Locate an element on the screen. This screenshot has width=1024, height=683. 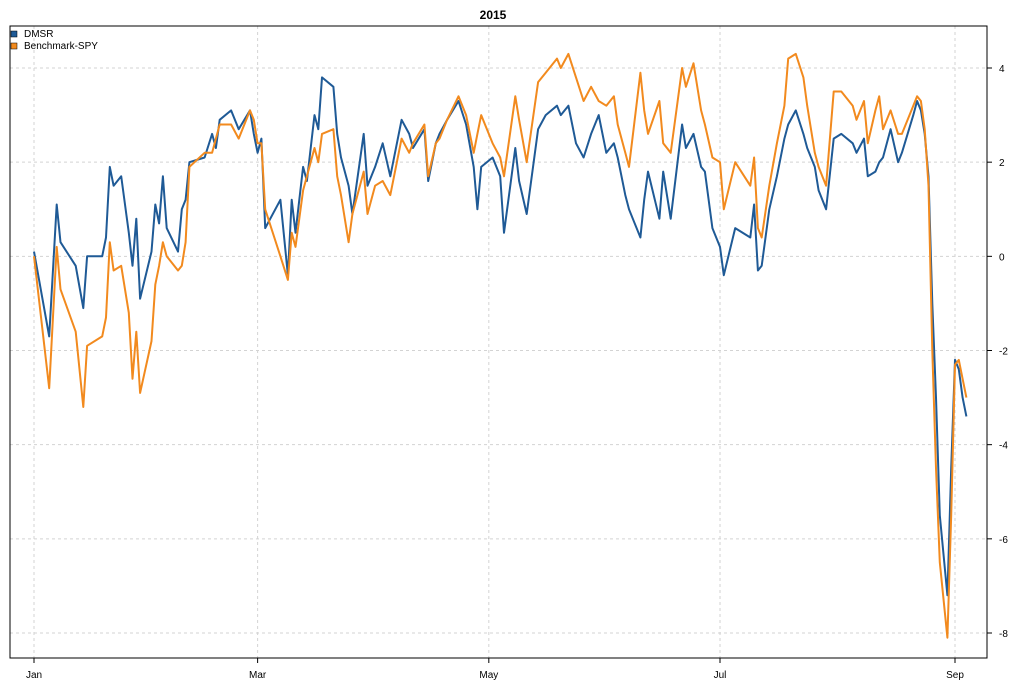
x-tick-label: Jan is located at coordinates (34, 675).